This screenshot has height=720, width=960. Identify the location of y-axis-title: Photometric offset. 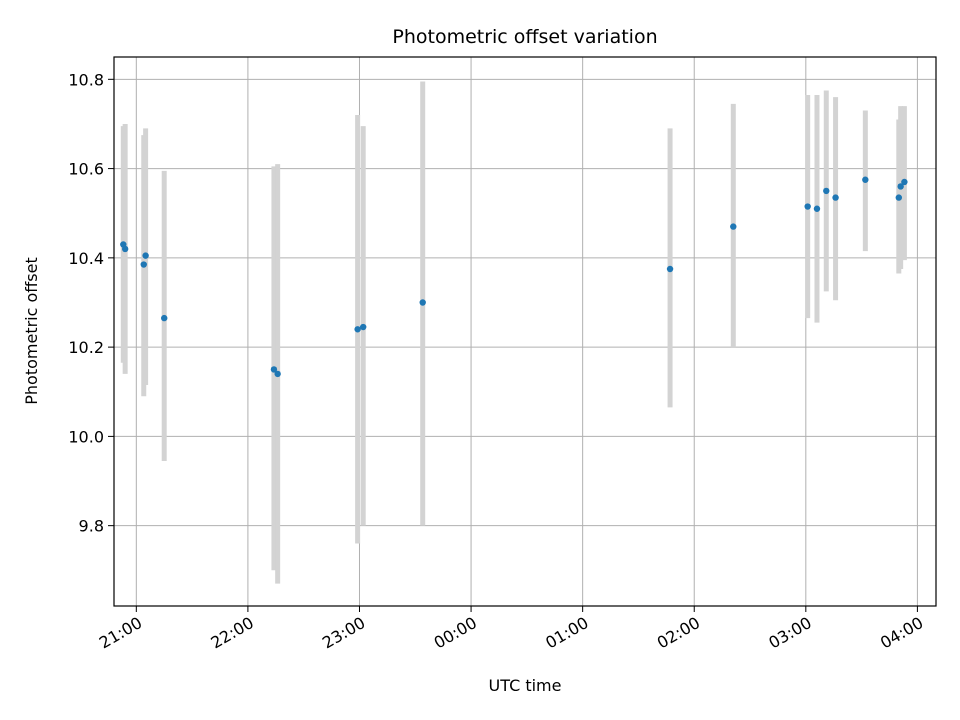
(31, 331).